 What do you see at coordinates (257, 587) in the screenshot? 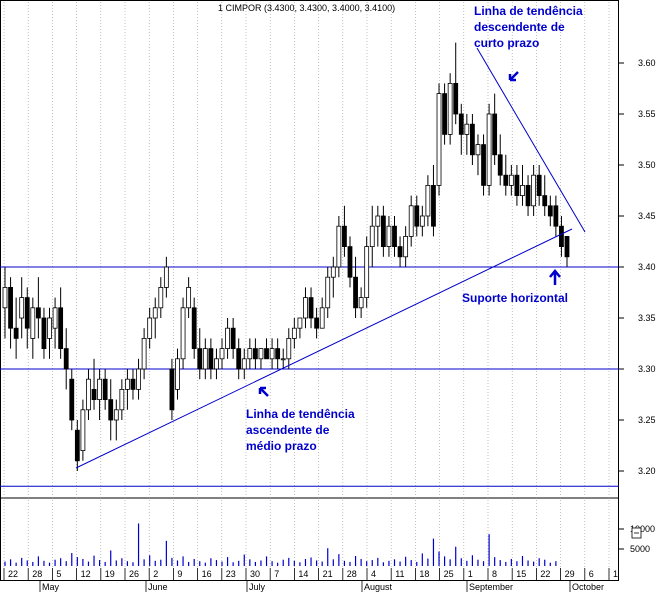
I see `month-label: July` at bounding box center [257, 587].